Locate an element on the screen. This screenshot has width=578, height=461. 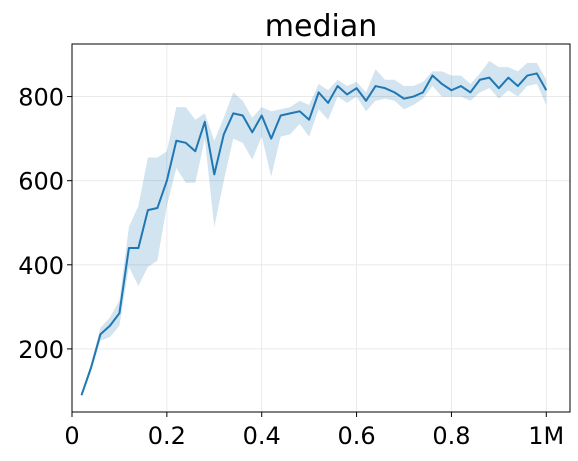
y-tick-label: 600 is located at coordinates (41, 182).